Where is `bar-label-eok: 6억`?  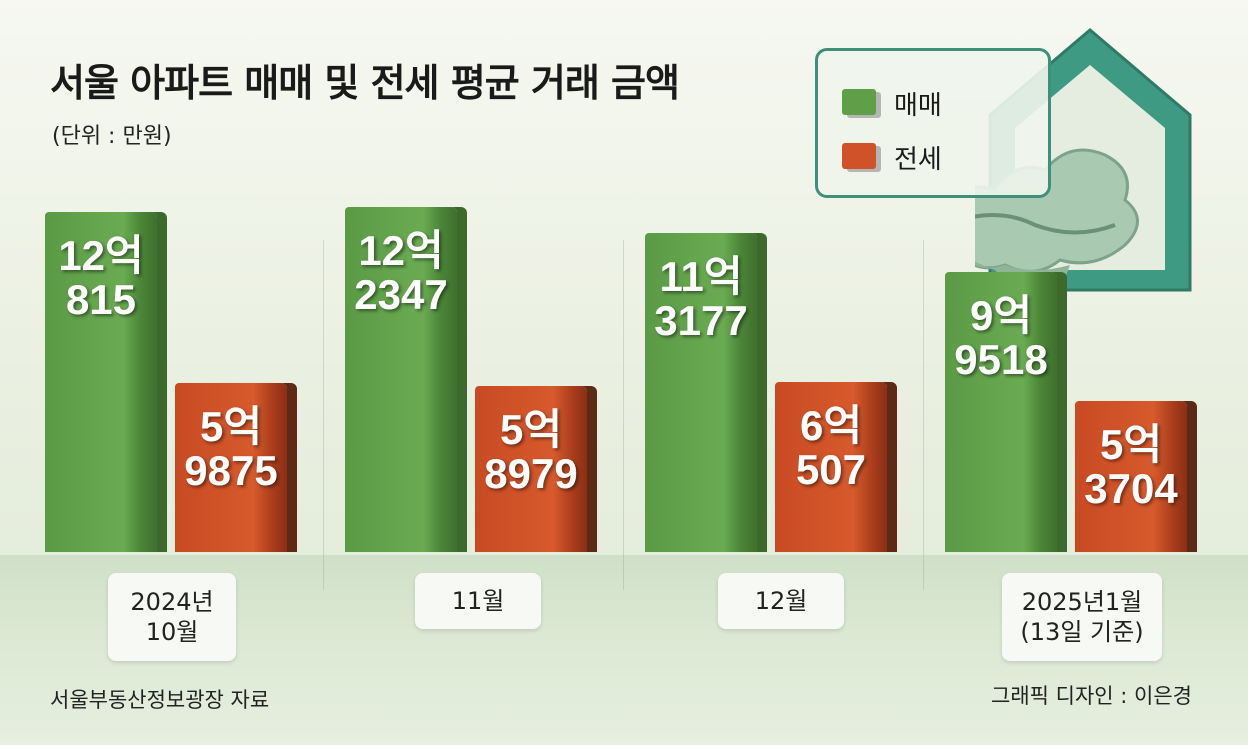
bar-label-eok: 6억 is located at coordinates (831, 425).